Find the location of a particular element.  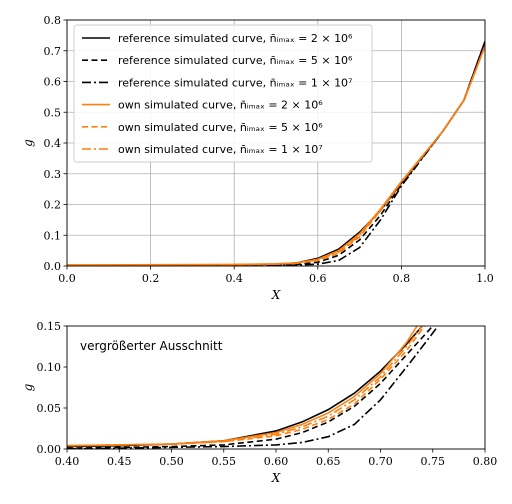

x-tick-label: 0.6 is located at coordinates (318, 278).